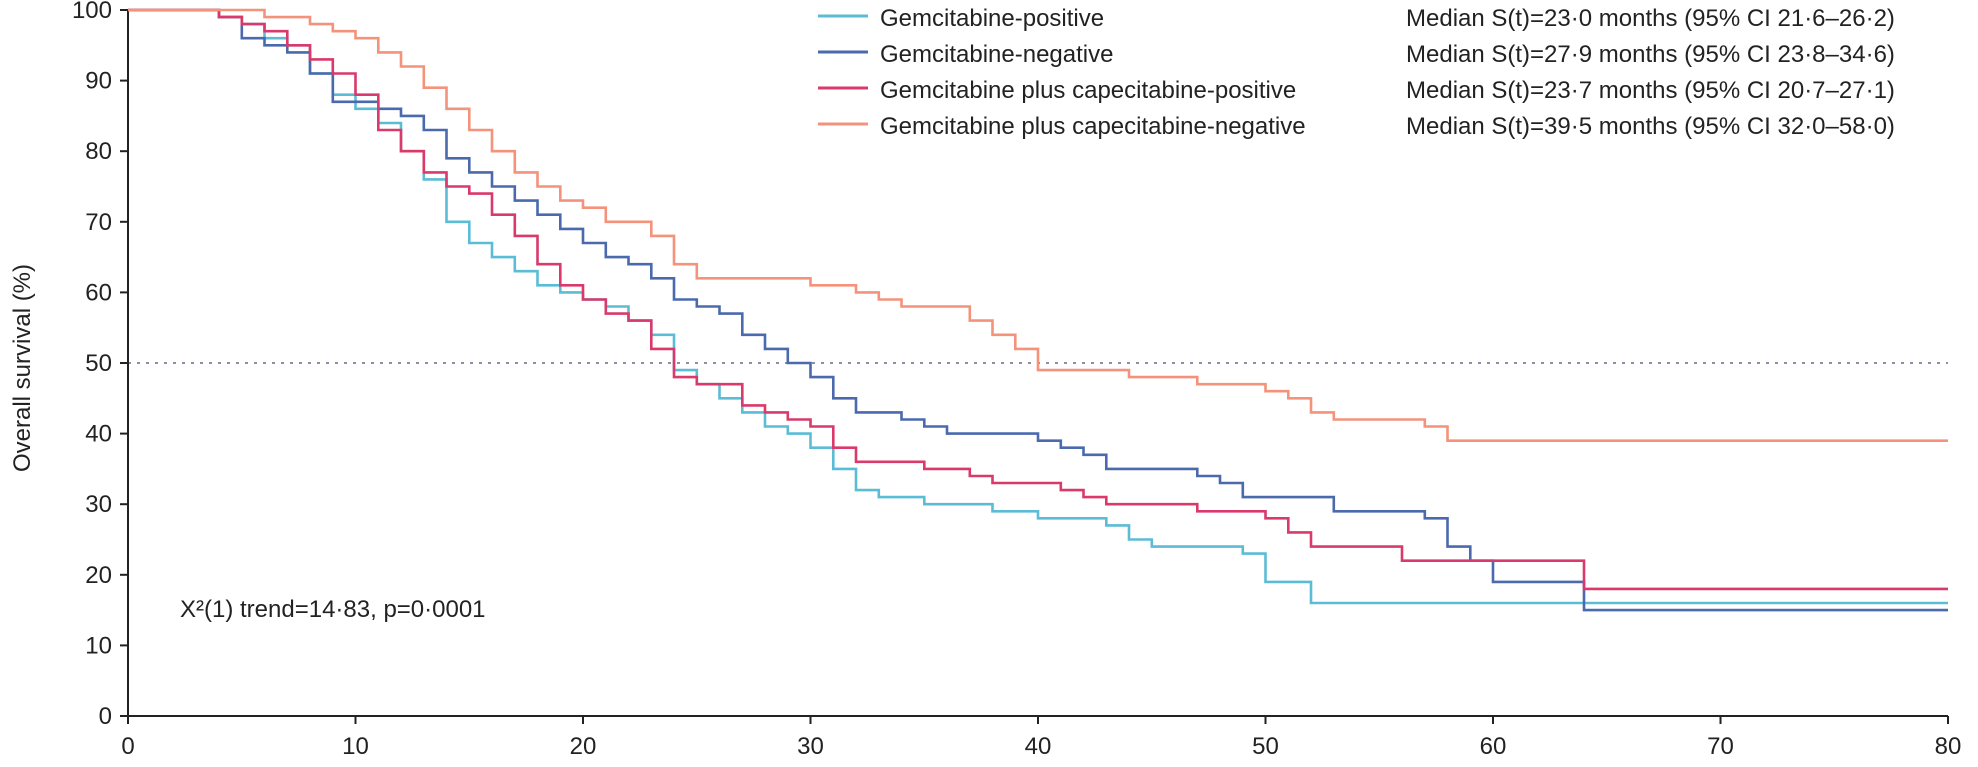  What do you see at coordinates (98, 81) in the screenshot?
I see `y-tick-label: 90` at bounding box center [98, 81].